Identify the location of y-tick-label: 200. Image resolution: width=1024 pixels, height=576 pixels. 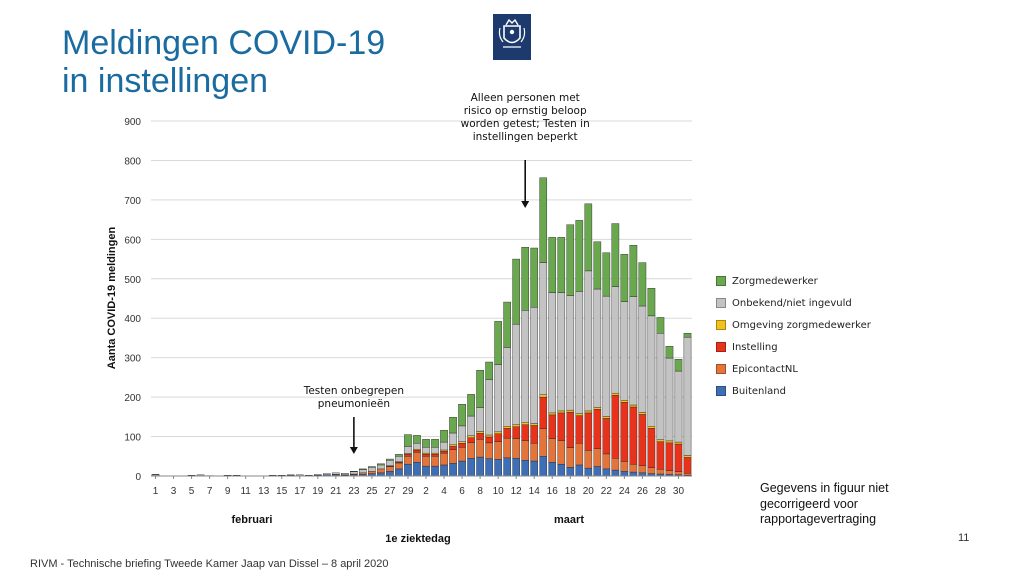
(132, 398).